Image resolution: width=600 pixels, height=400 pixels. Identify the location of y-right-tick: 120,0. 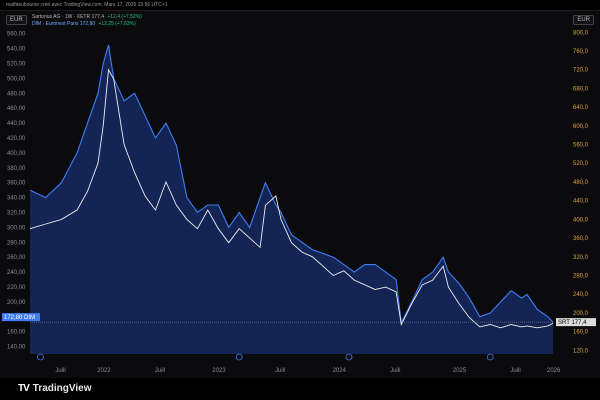
(581, 351).